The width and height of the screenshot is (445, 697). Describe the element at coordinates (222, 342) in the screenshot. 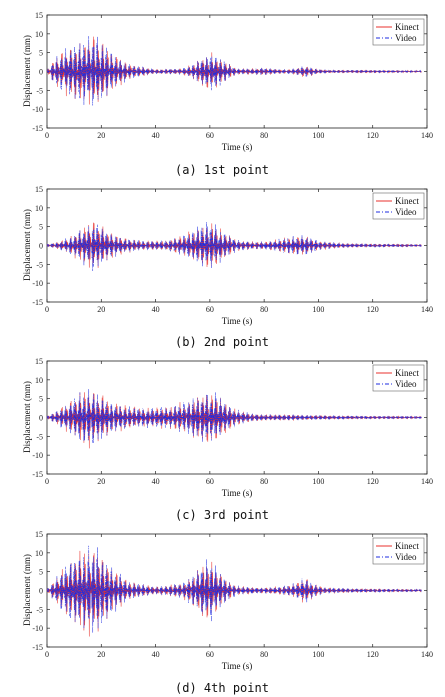

I see `panel-caption: (b) 2nd point` at that location.